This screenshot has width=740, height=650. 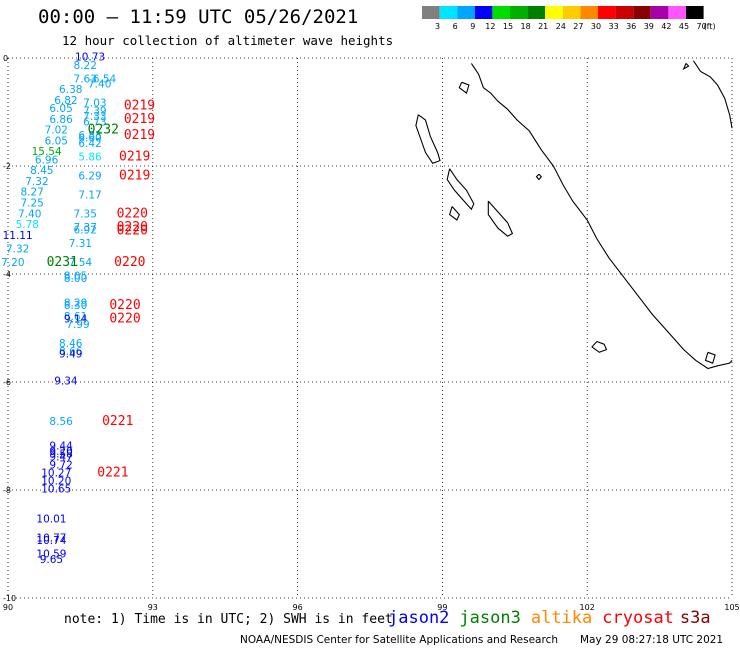 I want to click on pass-time-label: 0232, so click(x=103, y=130).